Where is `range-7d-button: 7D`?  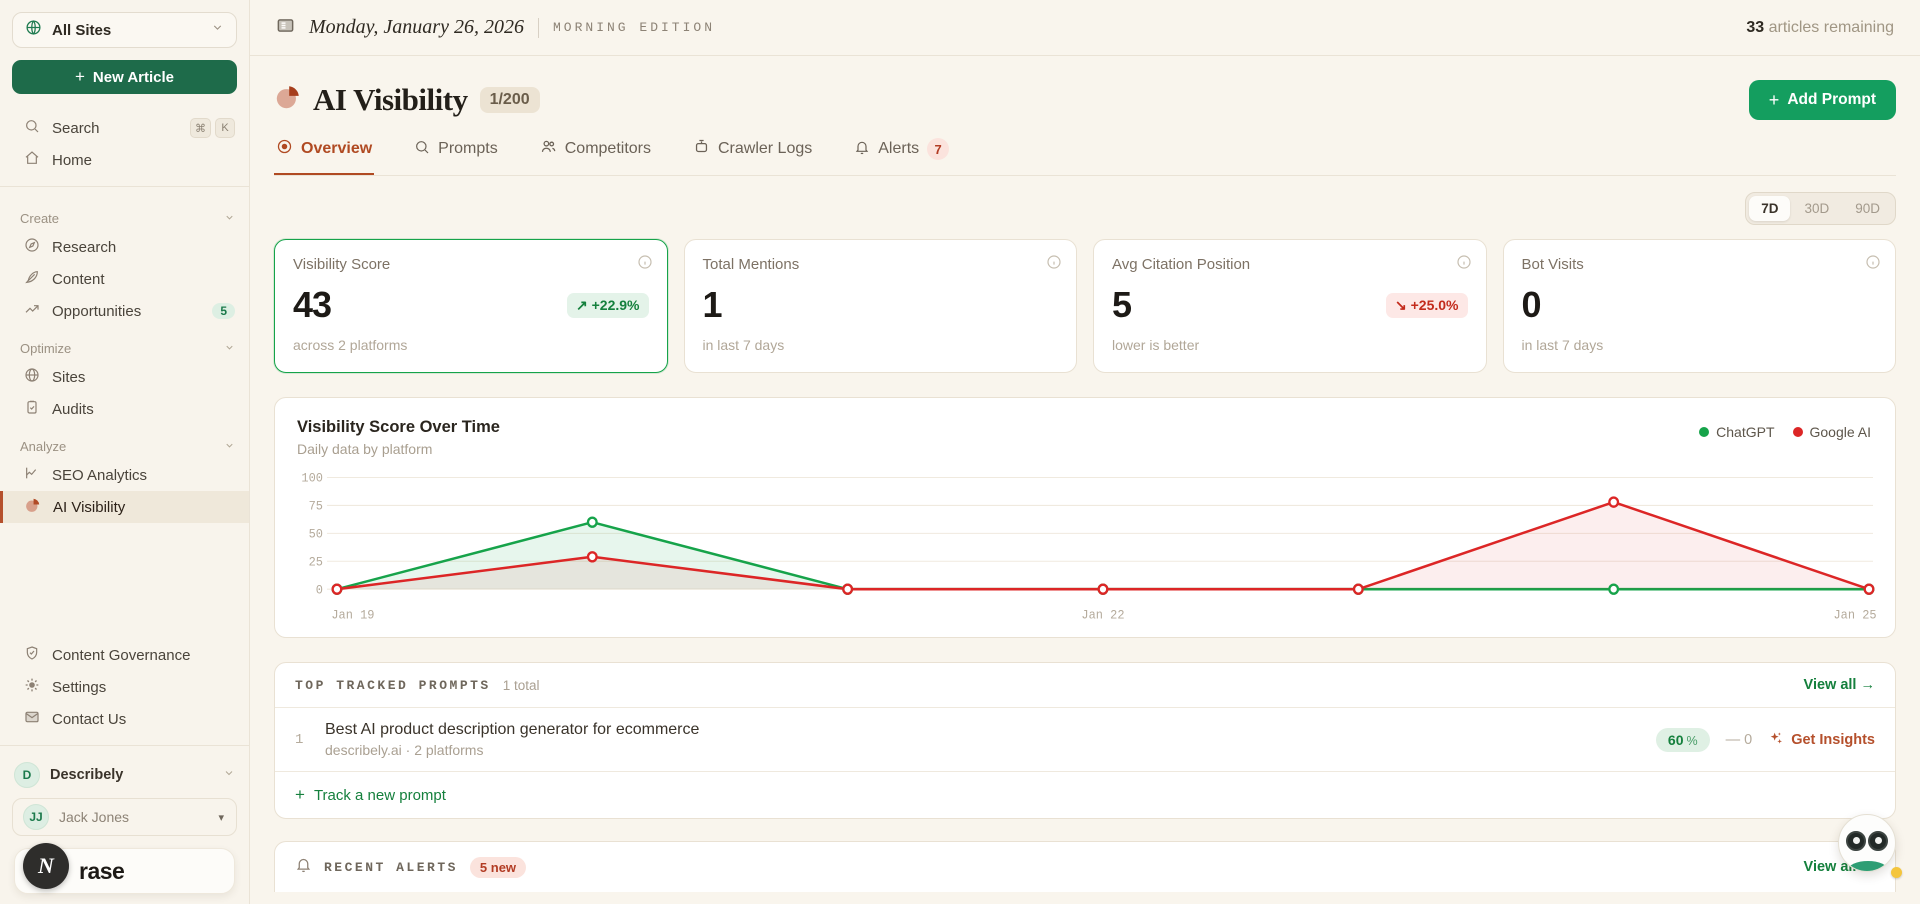
range-7d-button: 7D is located at coordinates (1770, 208).